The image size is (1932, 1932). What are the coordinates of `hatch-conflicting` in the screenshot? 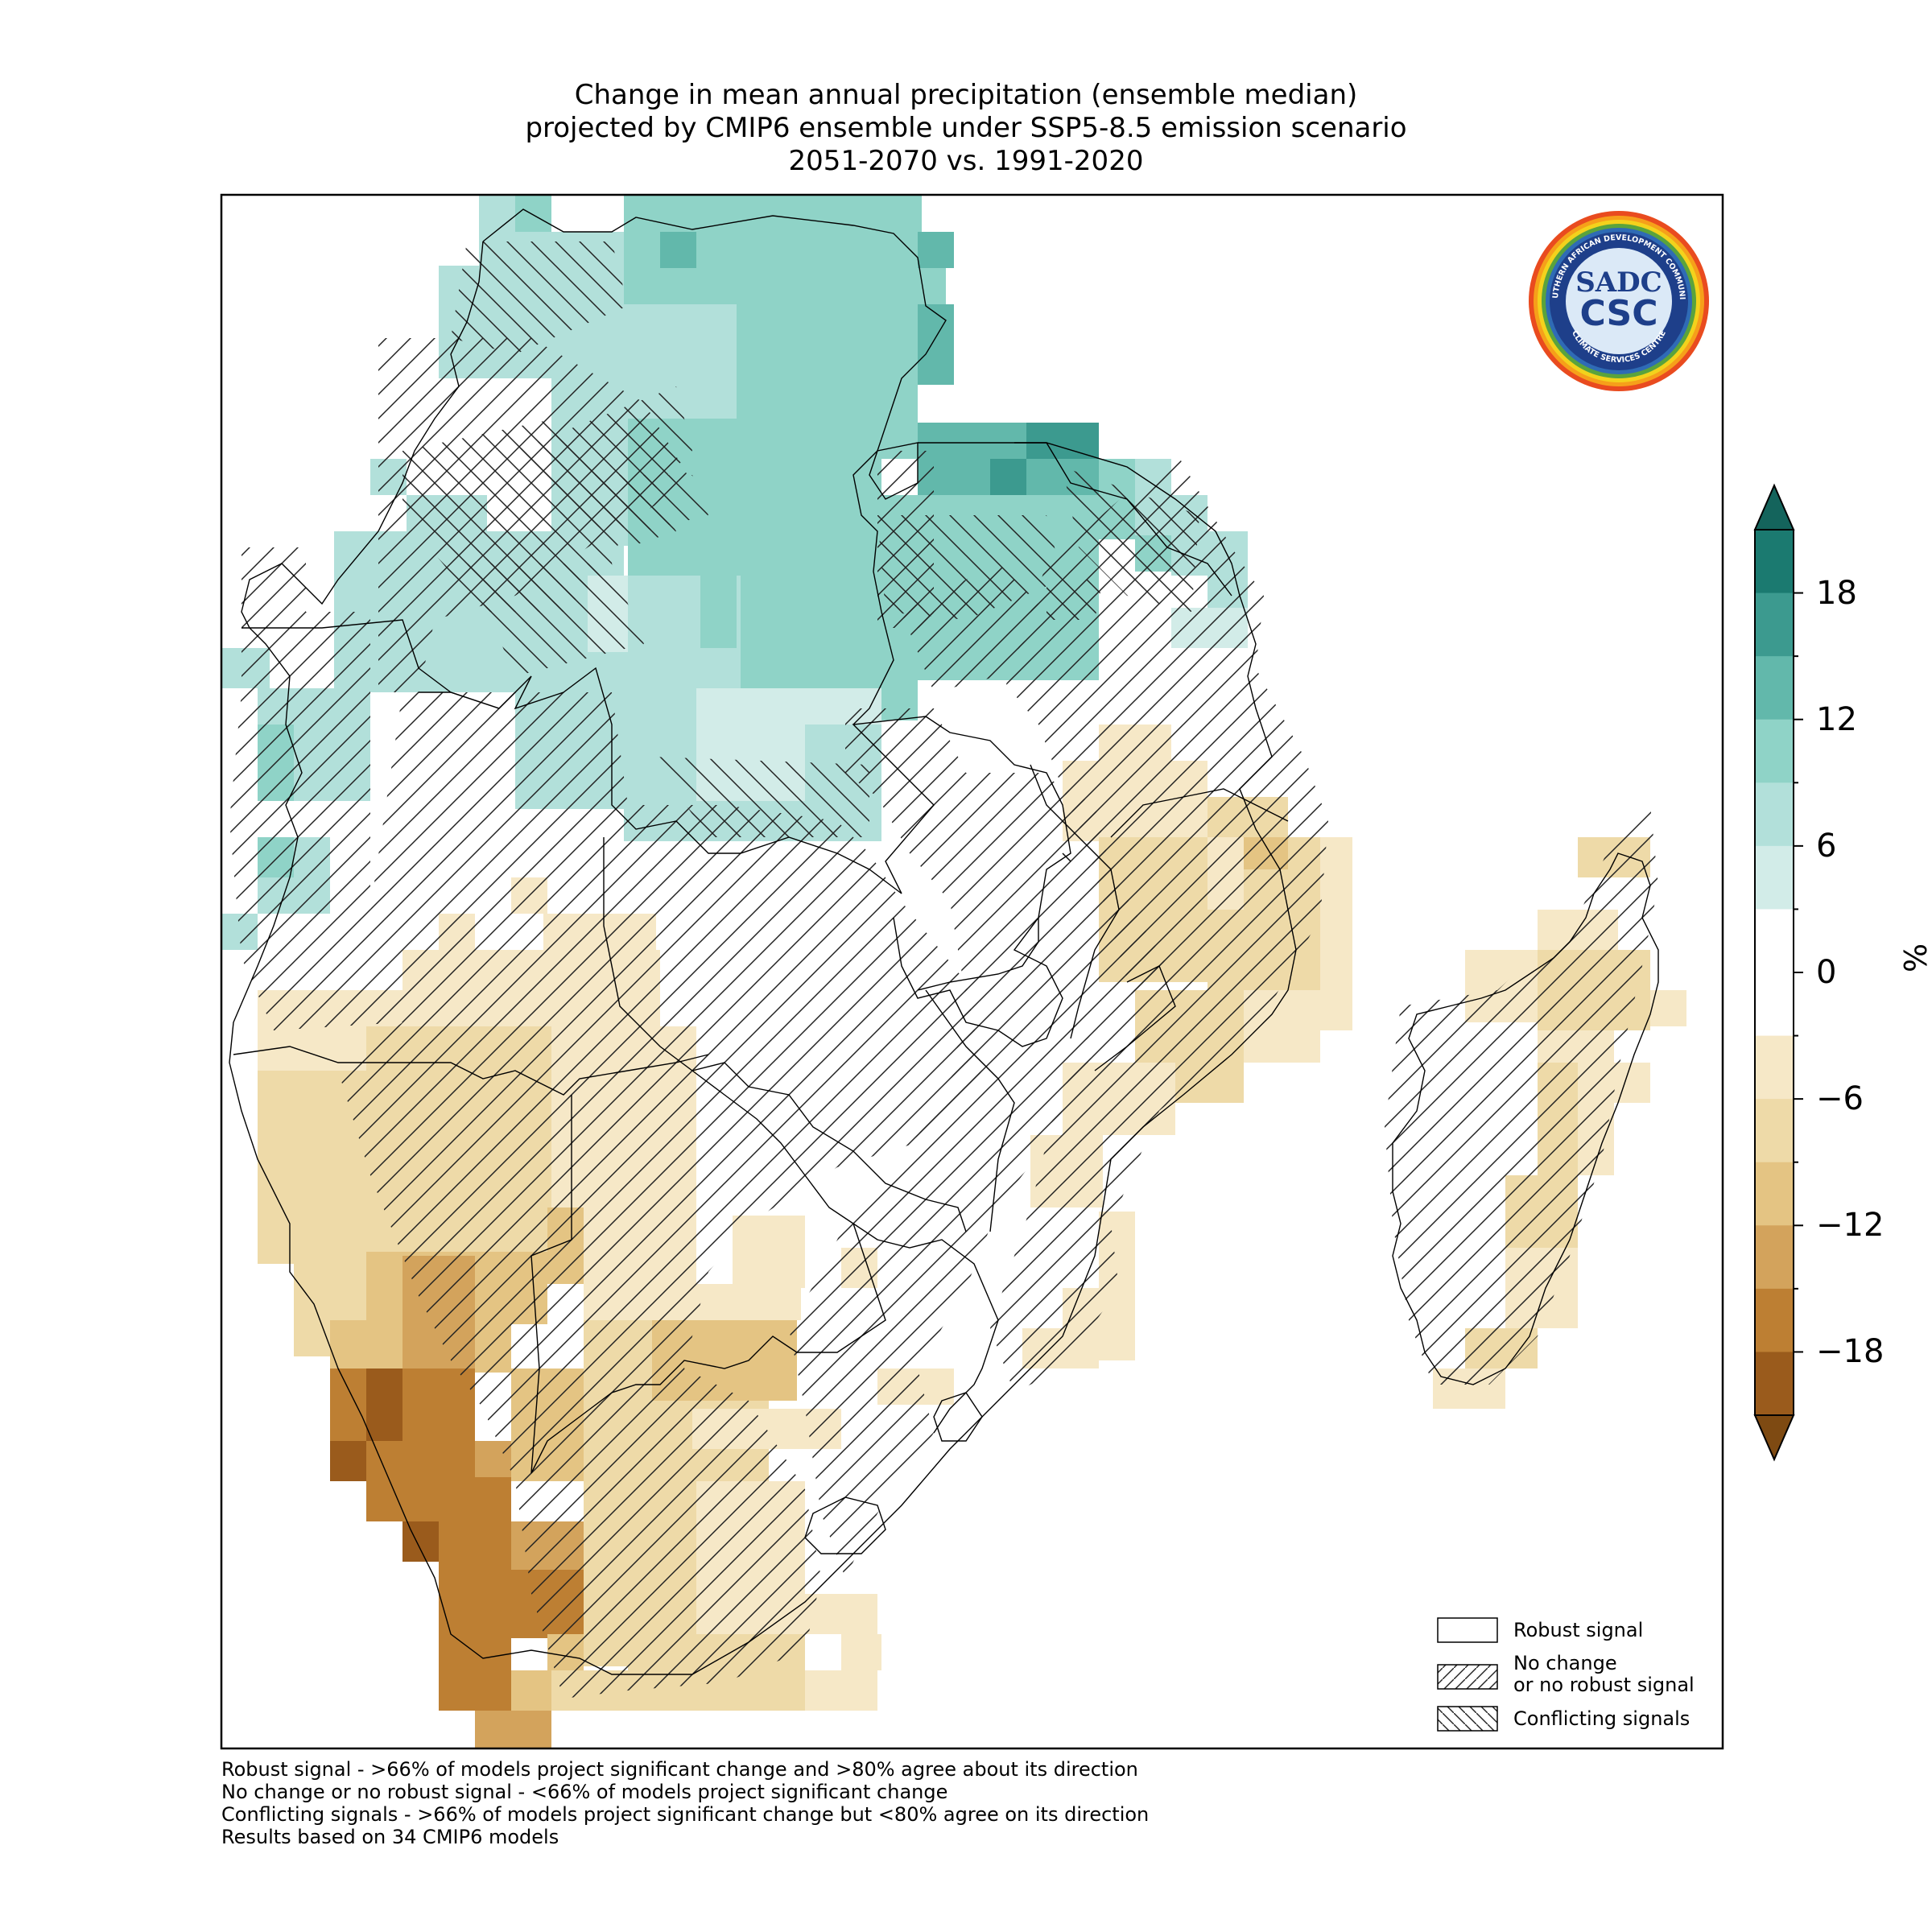 It's located at (800, 539).